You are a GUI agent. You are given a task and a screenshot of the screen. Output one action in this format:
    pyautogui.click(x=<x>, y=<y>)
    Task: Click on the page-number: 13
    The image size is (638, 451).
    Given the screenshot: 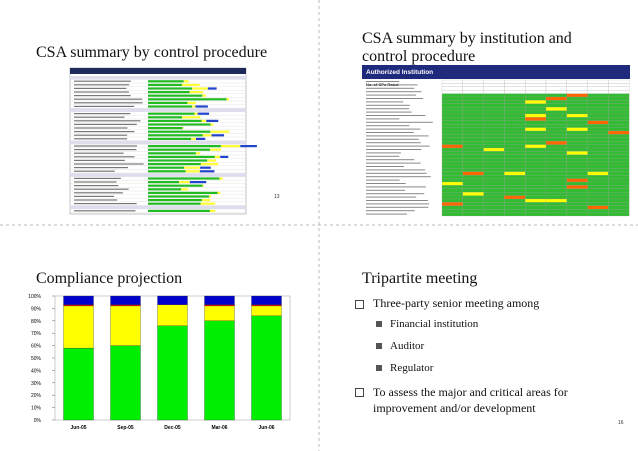 What is the action you would take?
    pyautogui.click(x=277, y=197)
    